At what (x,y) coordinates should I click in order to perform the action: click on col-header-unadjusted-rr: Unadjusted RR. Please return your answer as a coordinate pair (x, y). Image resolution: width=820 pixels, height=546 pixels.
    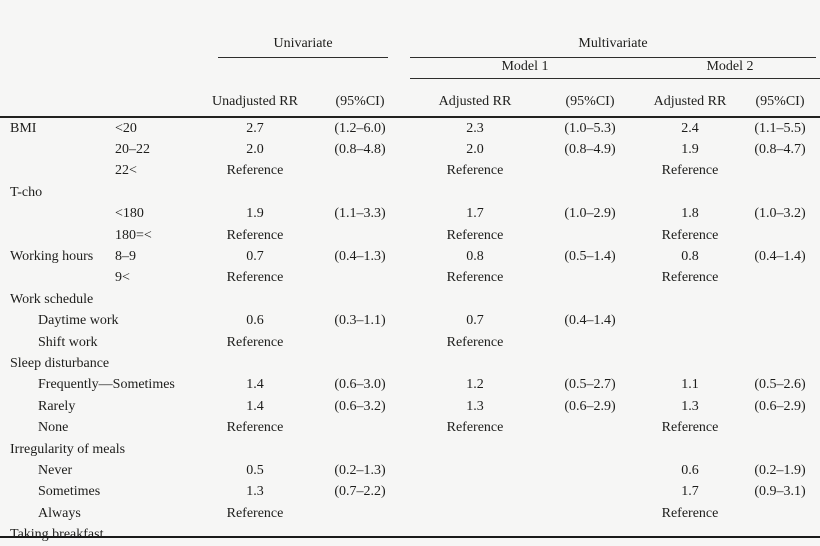
    Looking at the image, I should click on (255, 98).